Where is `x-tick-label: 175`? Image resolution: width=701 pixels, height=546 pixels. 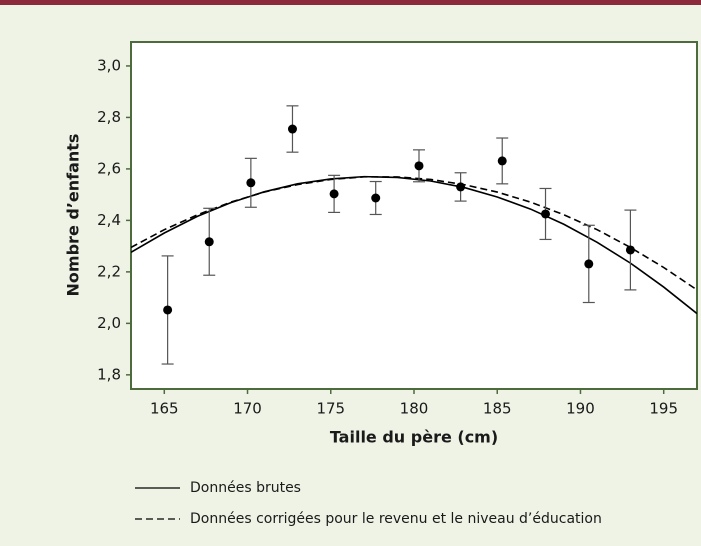 x-tick-label: 175 is located at coordinates (330, 409).